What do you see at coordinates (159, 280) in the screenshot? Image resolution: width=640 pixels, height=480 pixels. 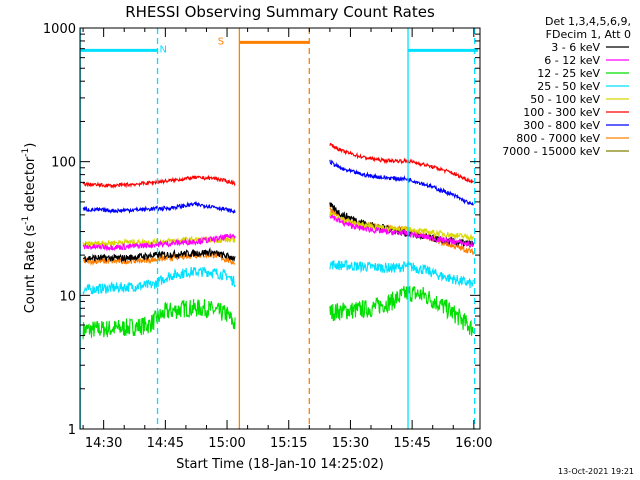 I see `series-line-25-50kev-before` at bounding box center [159, 280].